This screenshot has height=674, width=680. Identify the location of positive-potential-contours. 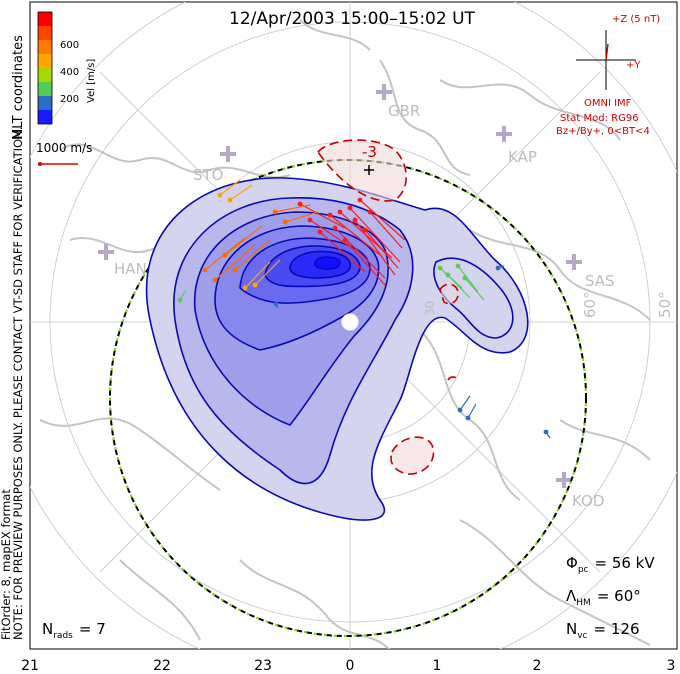
(387, 307).